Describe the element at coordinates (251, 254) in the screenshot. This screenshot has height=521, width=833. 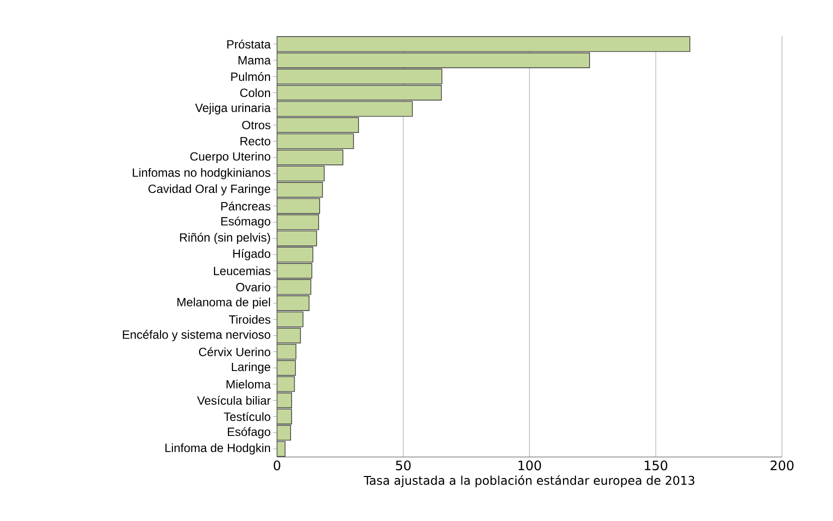
I see `y-tick-label: Hígado` at that location.